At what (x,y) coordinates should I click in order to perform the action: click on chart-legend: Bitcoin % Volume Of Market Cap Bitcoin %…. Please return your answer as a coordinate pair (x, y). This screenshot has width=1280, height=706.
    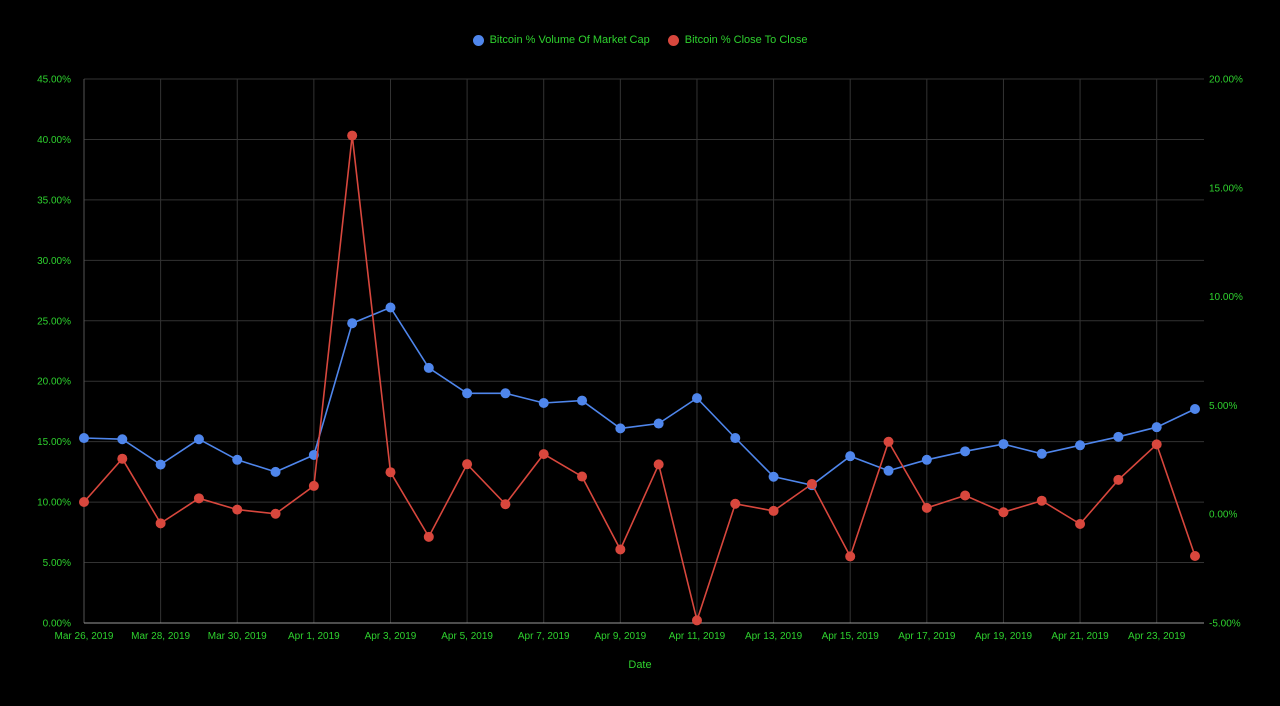
    Looking at the image, I should click on (640, 40).